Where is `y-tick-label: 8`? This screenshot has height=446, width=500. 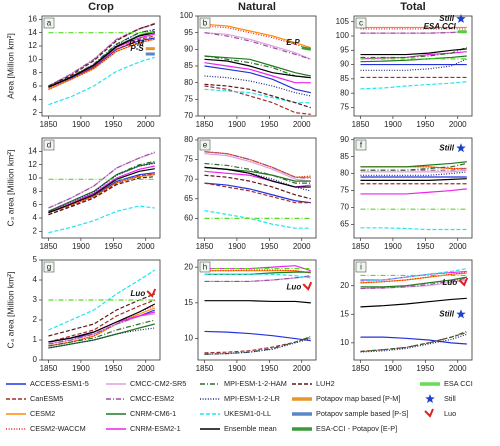
y-tick-label: 8 is located at coordinates (35, 190).